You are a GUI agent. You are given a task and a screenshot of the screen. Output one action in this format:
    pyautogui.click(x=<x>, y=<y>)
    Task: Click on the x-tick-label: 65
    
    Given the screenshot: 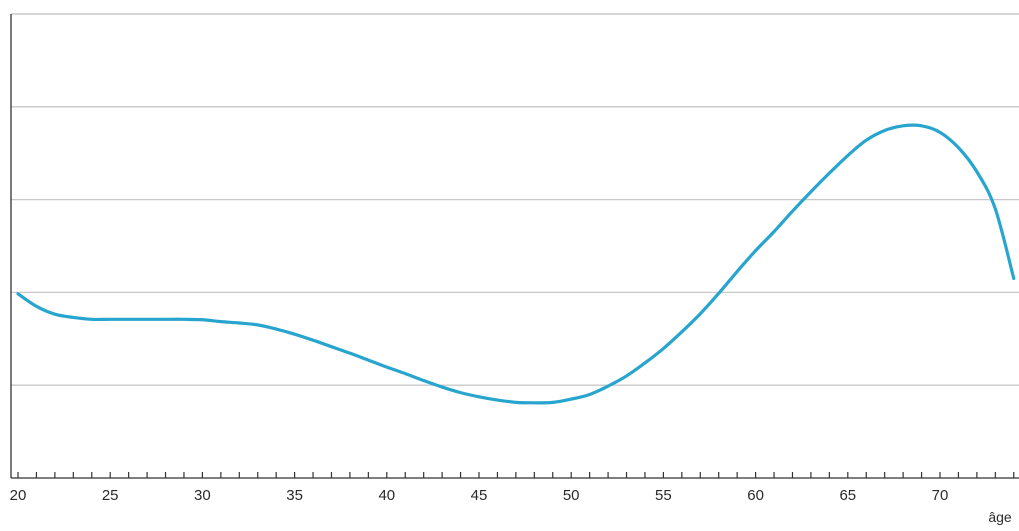 What is the action you would take?
    pyautogui.click(x=847, y=495)
    